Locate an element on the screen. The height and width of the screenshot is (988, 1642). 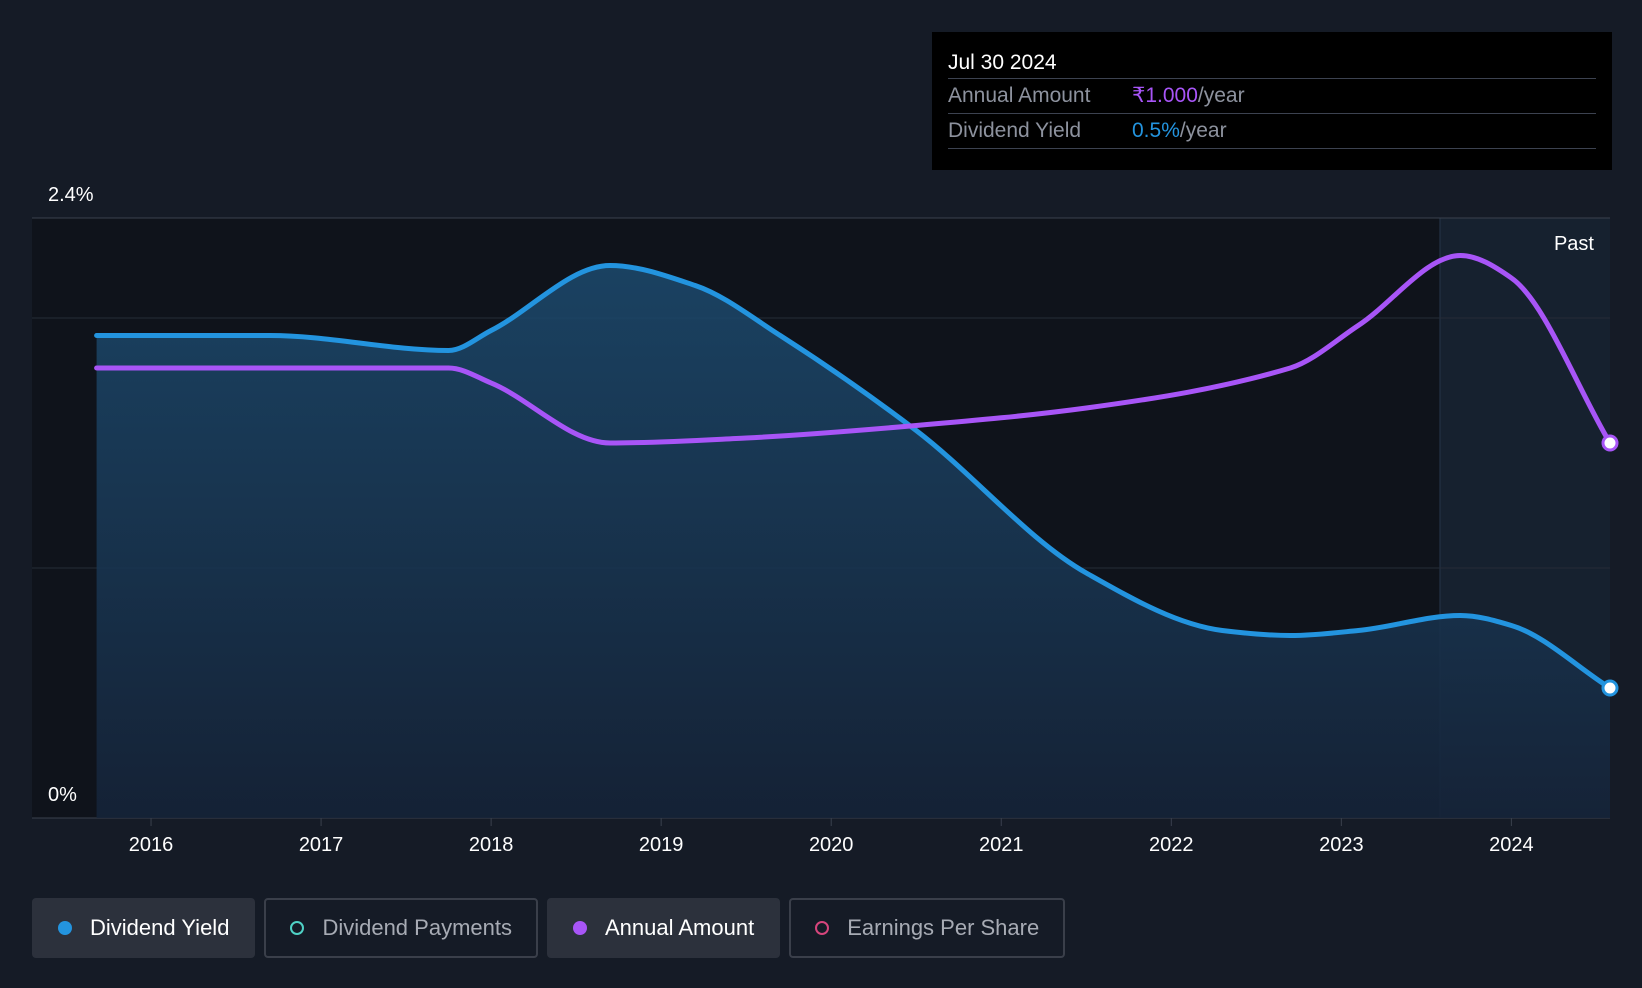
tooltip-date: Jul 30 2024 is located at coordinates (1272, 63).